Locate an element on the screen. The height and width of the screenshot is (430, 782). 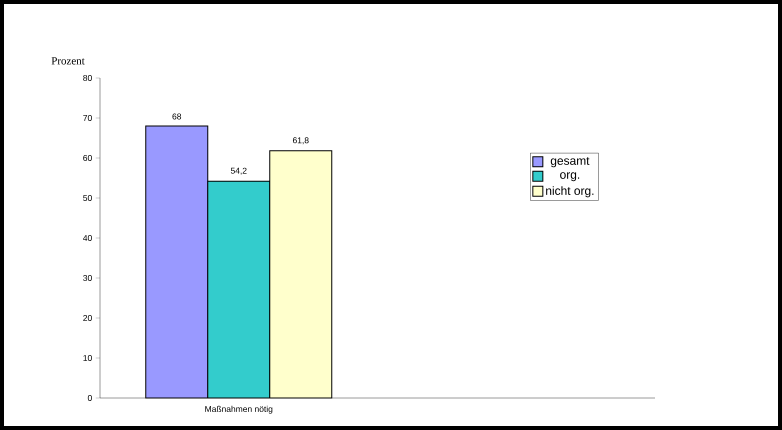
legend-label: org. is located at coordinates (570, 177).